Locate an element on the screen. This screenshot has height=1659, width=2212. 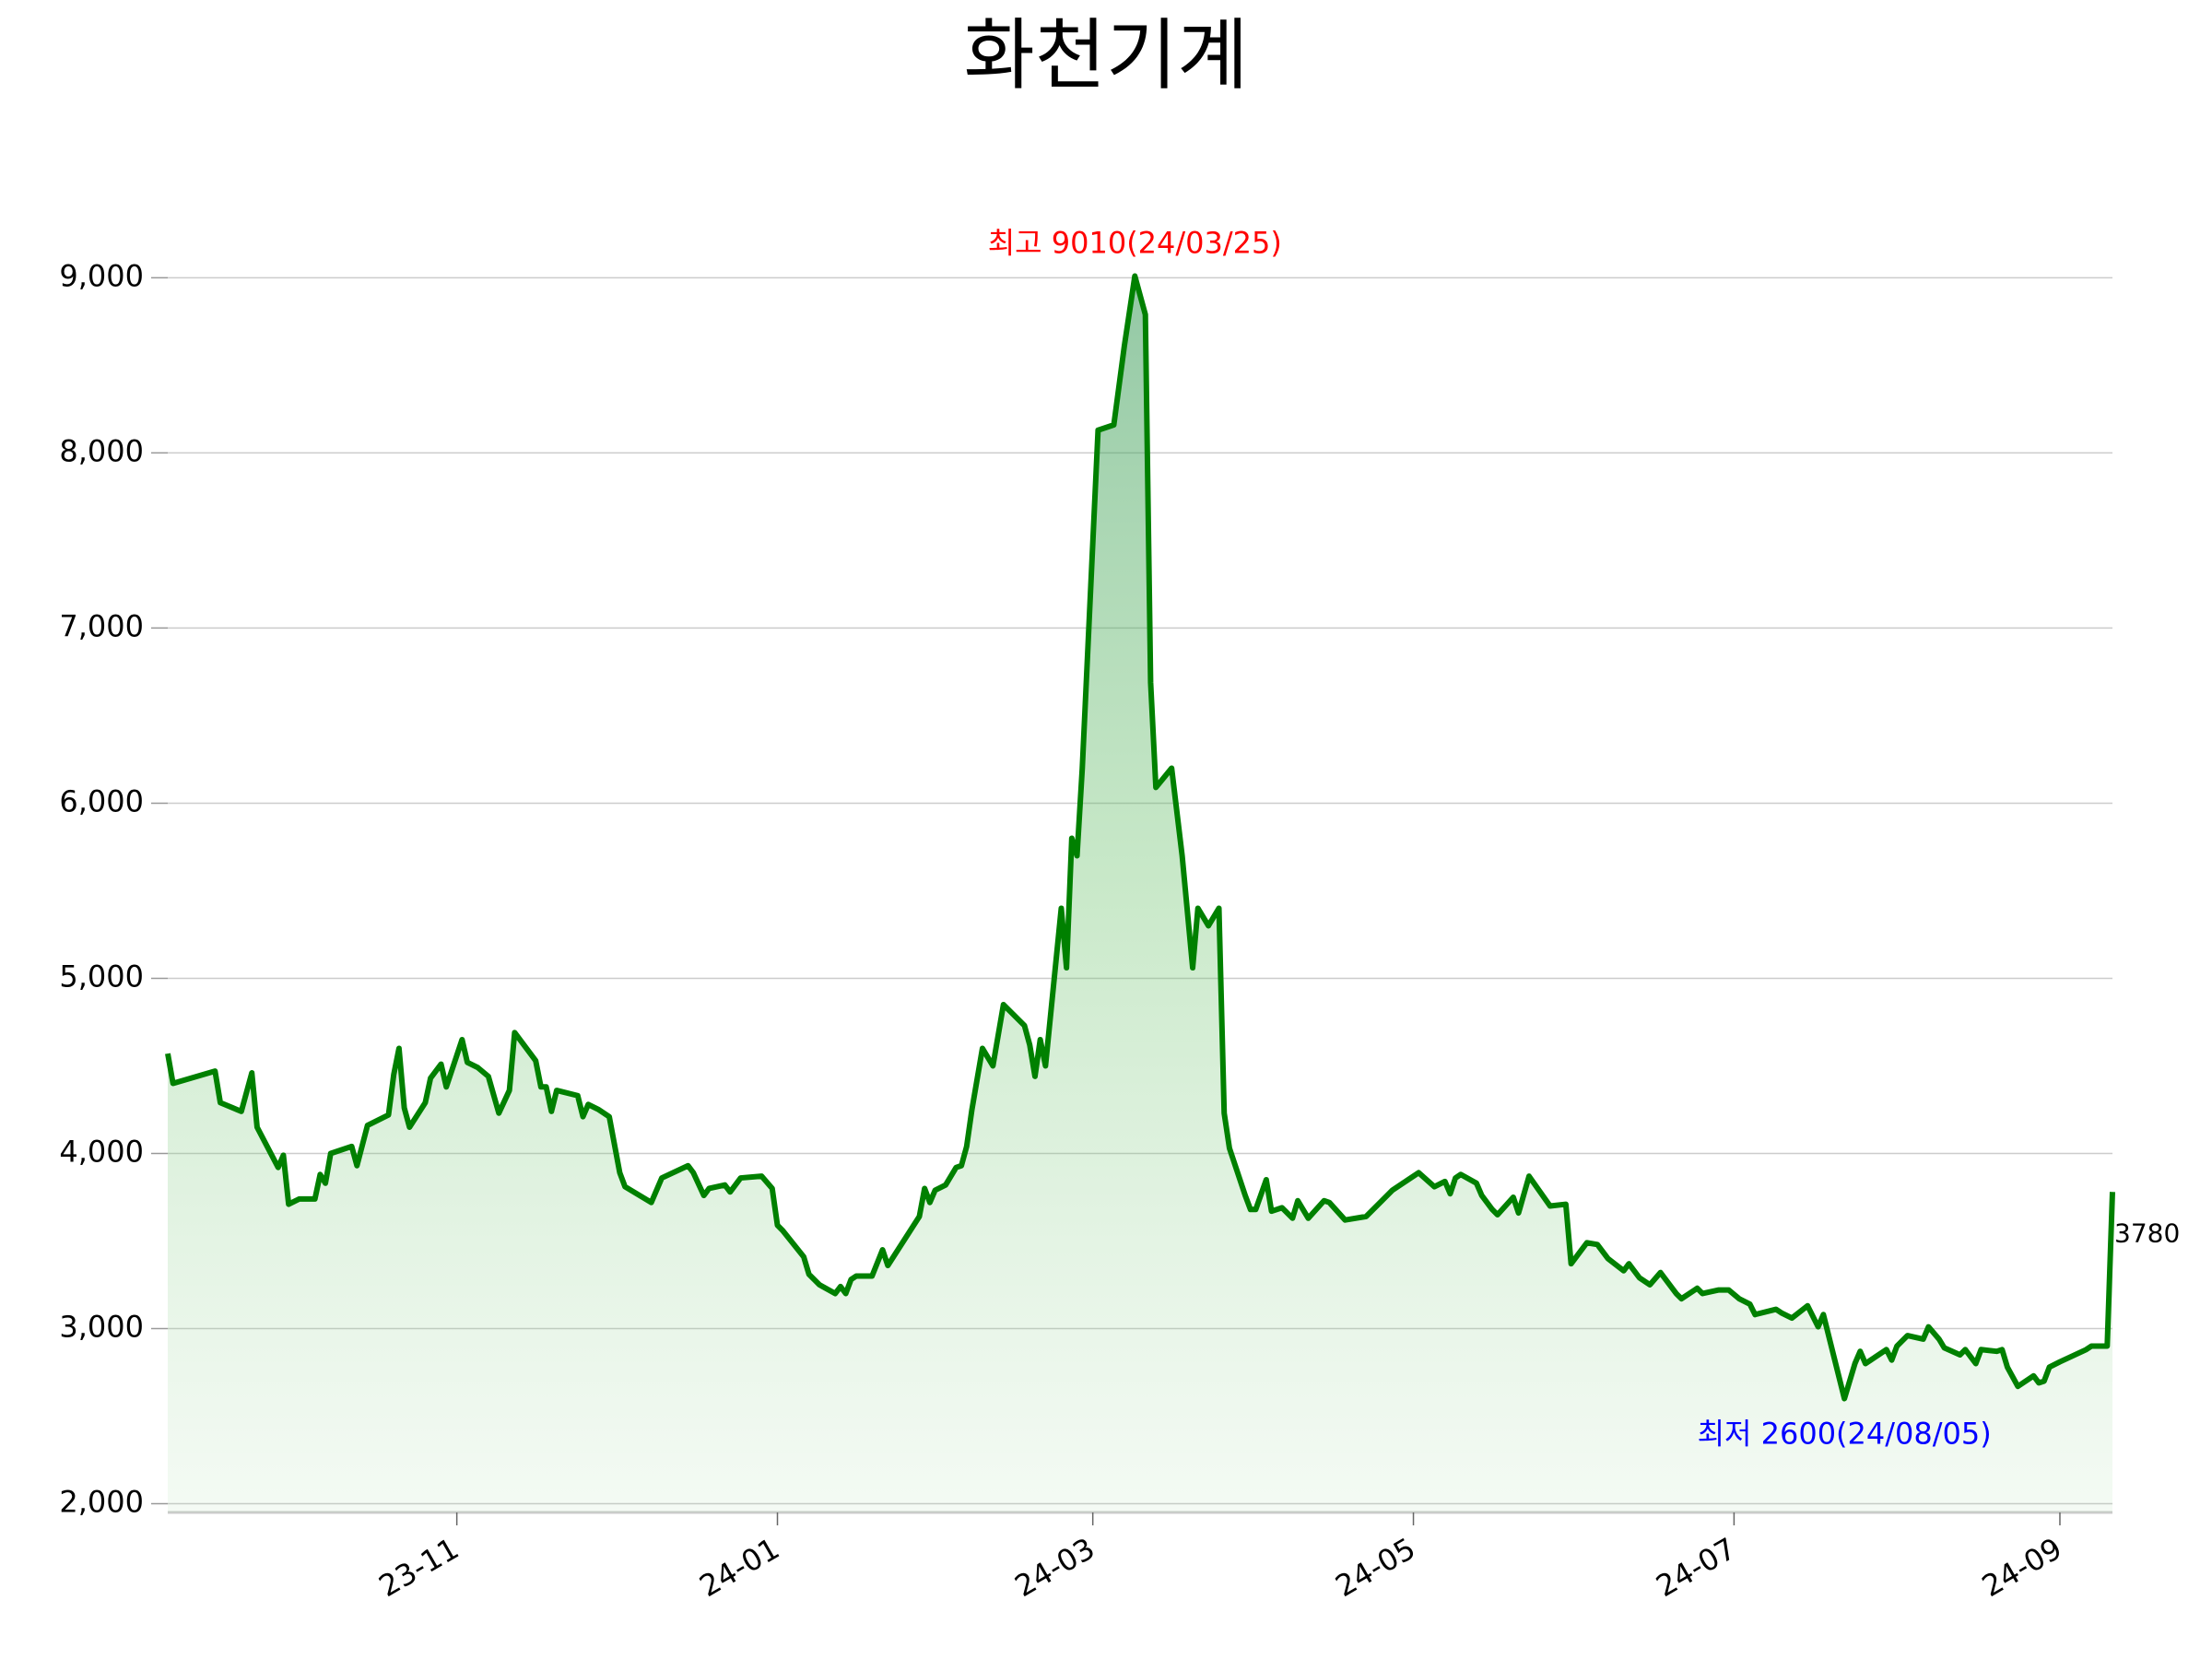
y-tick-label: 3,000 is located at coordinates (101, 1326).